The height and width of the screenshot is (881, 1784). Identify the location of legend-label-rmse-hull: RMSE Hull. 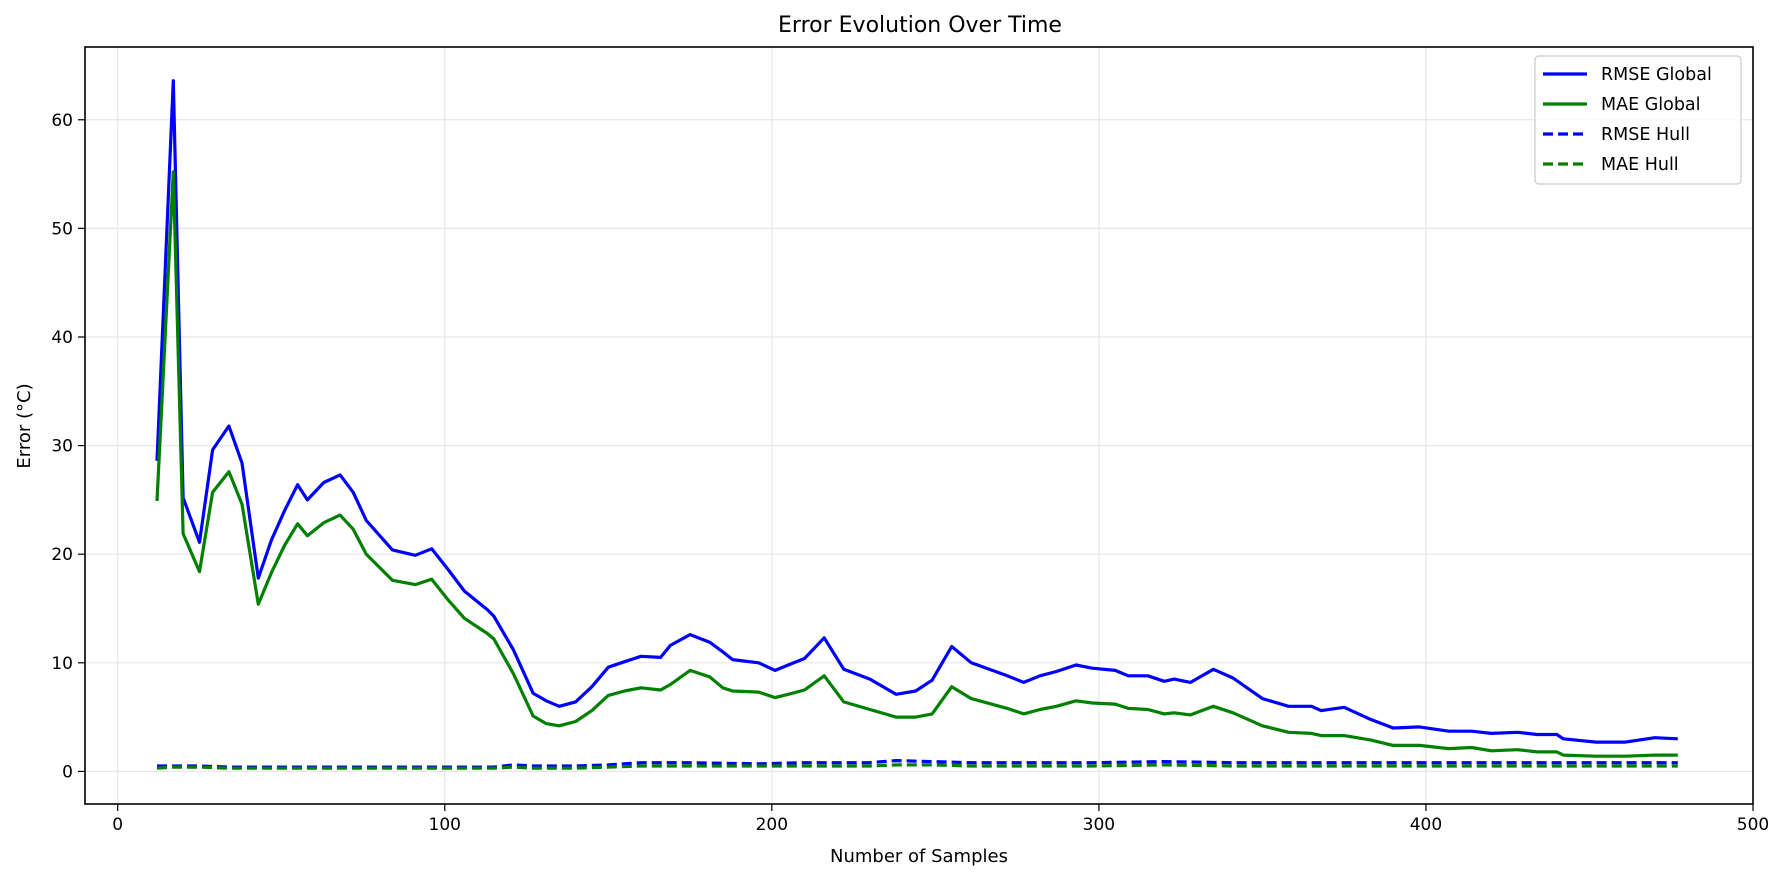
(1645, 135).